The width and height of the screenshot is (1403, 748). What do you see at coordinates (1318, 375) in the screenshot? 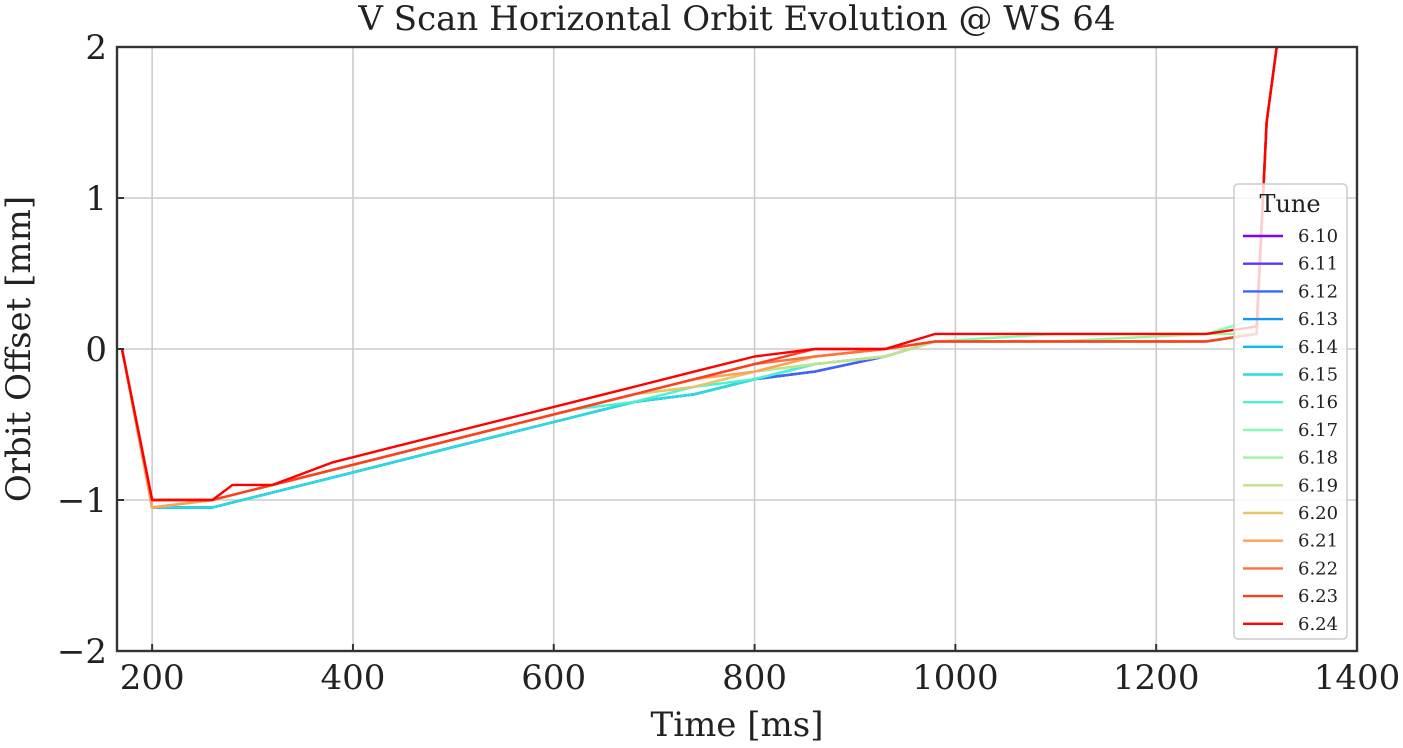
I see `legend-label-6-15: 6.15` at bounding box center [1318, 375].